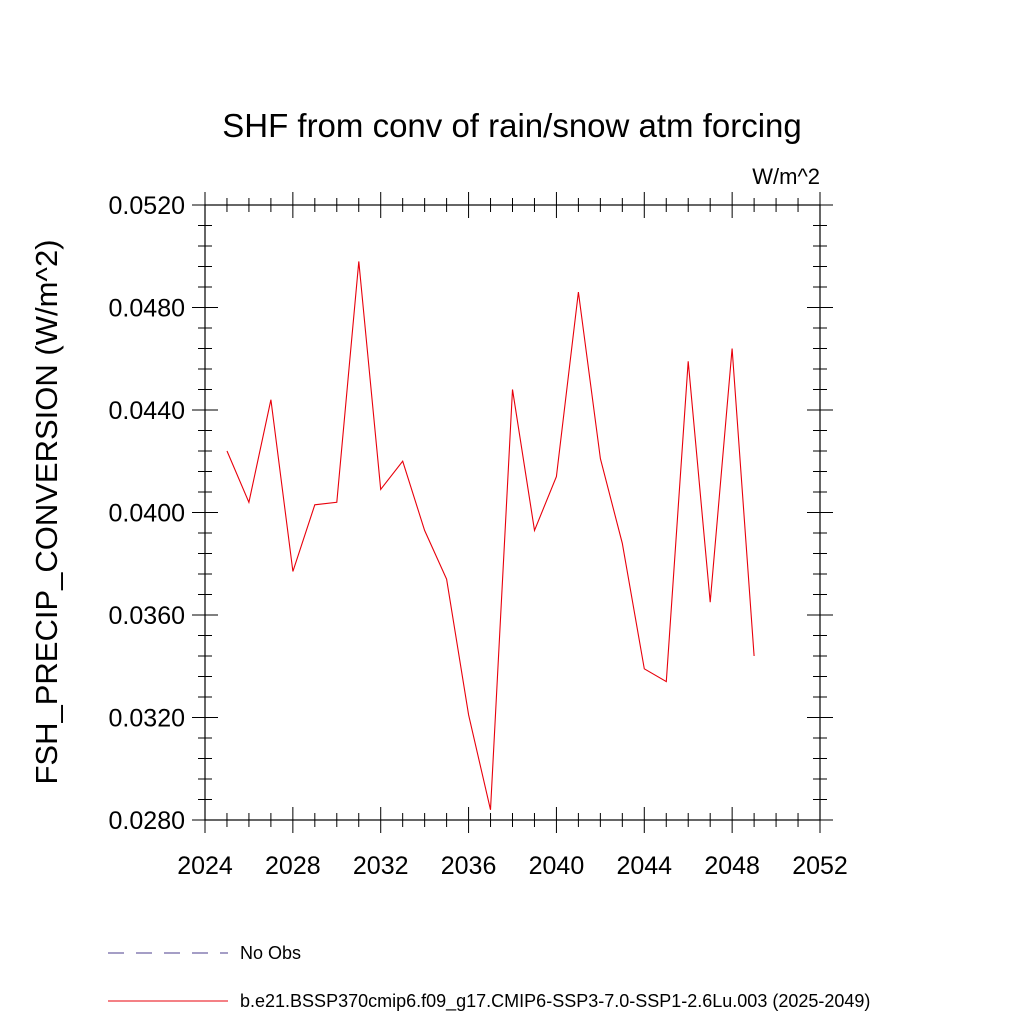 This screenshot has width=1024, height=1024. I want to click on y-tick-label: 0.0480, so click(147, 309).